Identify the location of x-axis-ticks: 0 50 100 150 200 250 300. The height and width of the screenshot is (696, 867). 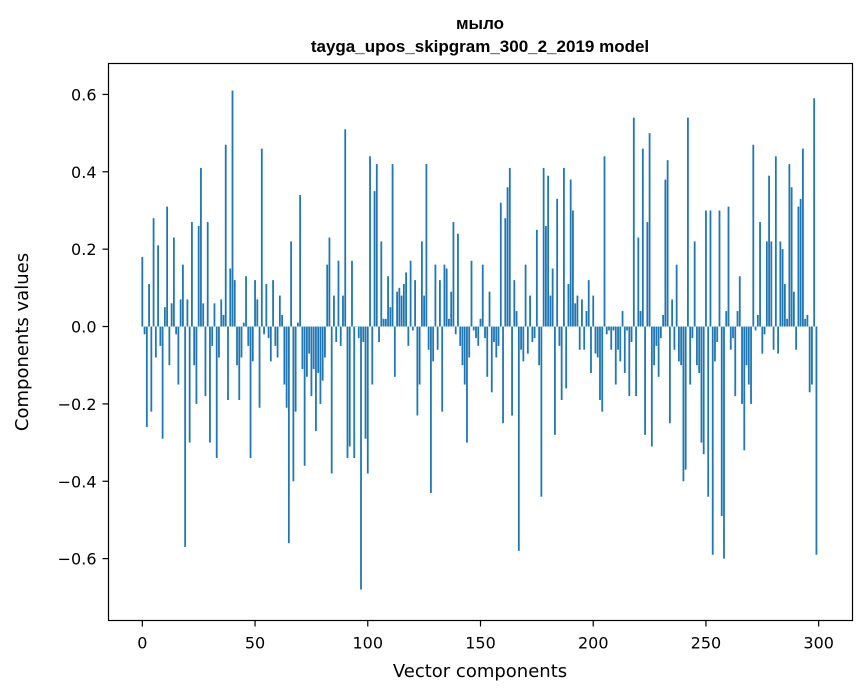
(485, 636).